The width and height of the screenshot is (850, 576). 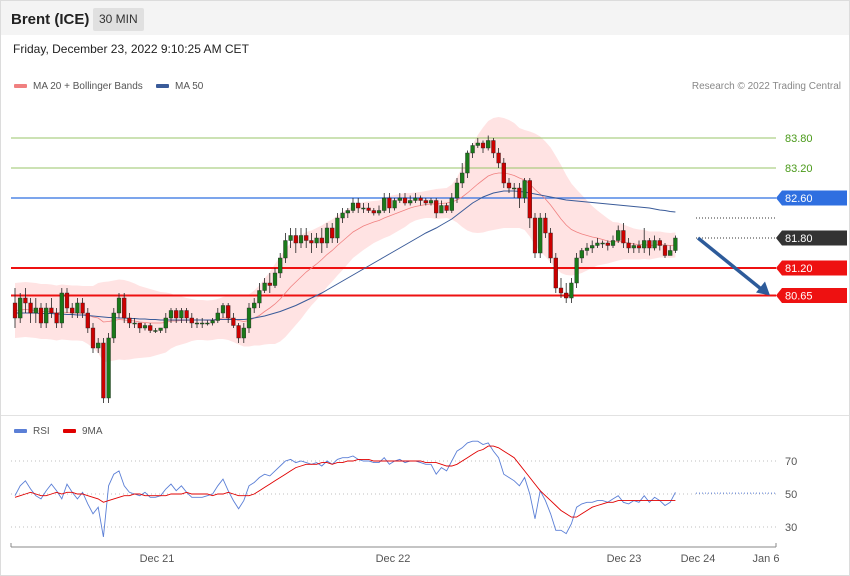 What do you see at coordinates (83, 431) in the screenshot?
I see `legend-item-9ma: 9MA` at bounding box center [83, 431].